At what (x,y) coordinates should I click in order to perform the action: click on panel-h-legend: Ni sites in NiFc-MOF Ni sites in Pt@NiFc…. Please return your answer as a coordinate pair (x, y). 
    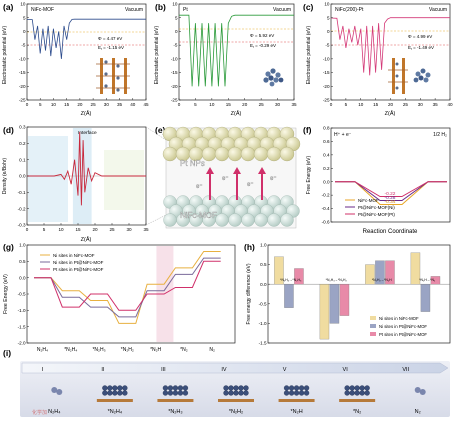
    Looking at the image, I should click on (398, 326).